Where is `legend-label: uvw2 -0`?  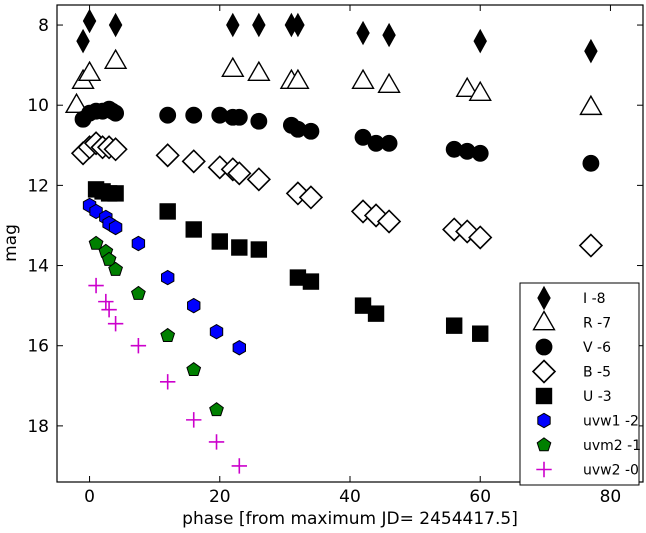 legend-label: uvw2 -0 is located at coordinates (611, 471).